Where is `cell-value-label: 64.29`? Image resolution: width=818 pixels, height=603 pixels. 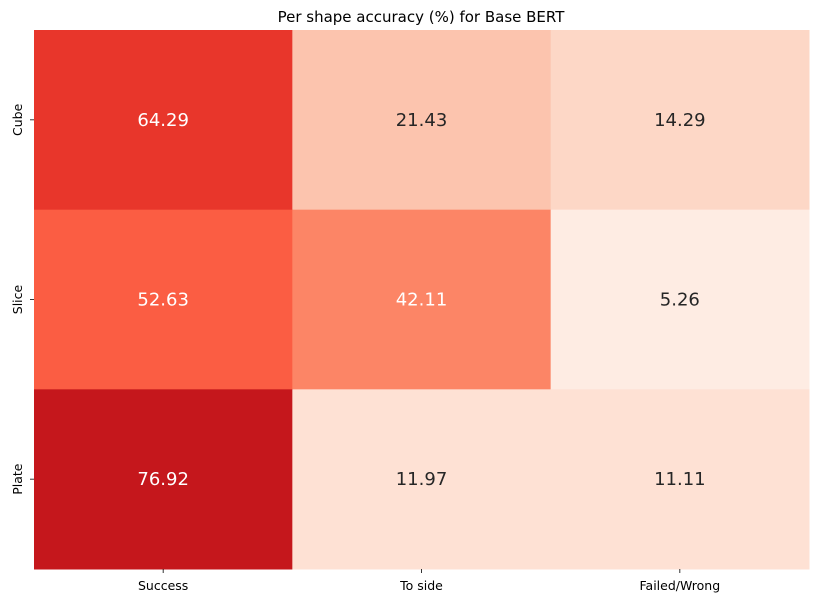 cell-value-label: 64.29 is located at coordinates (163, 120).